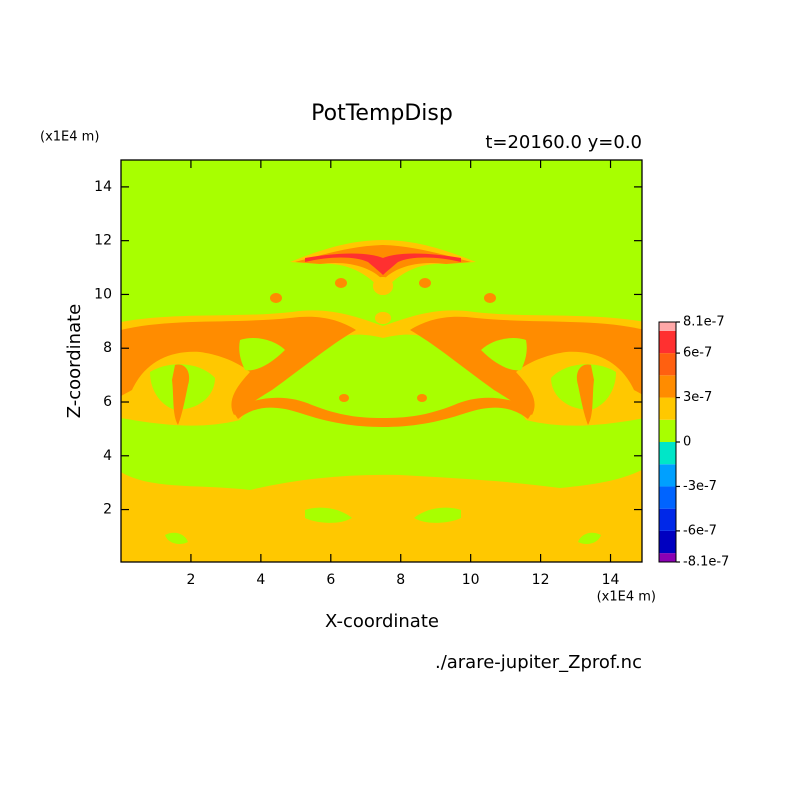 The width and height of the screenshot is (804, 808). What do you see at coordinates (400, 580) in the screenshot?
I see `x-tick-label: 8` at bounding box center [400, 580].